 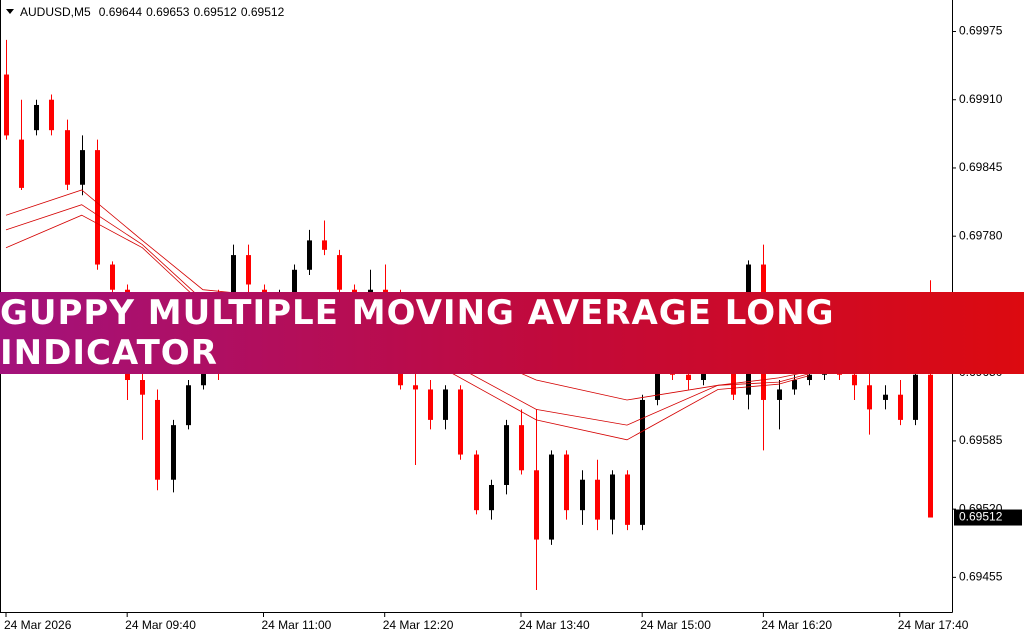 What do you see at coordinates (554, 625) in the screenshot?
I see `x-tick-label: 24 Mar 13:40` at bounding box center [554, 625].